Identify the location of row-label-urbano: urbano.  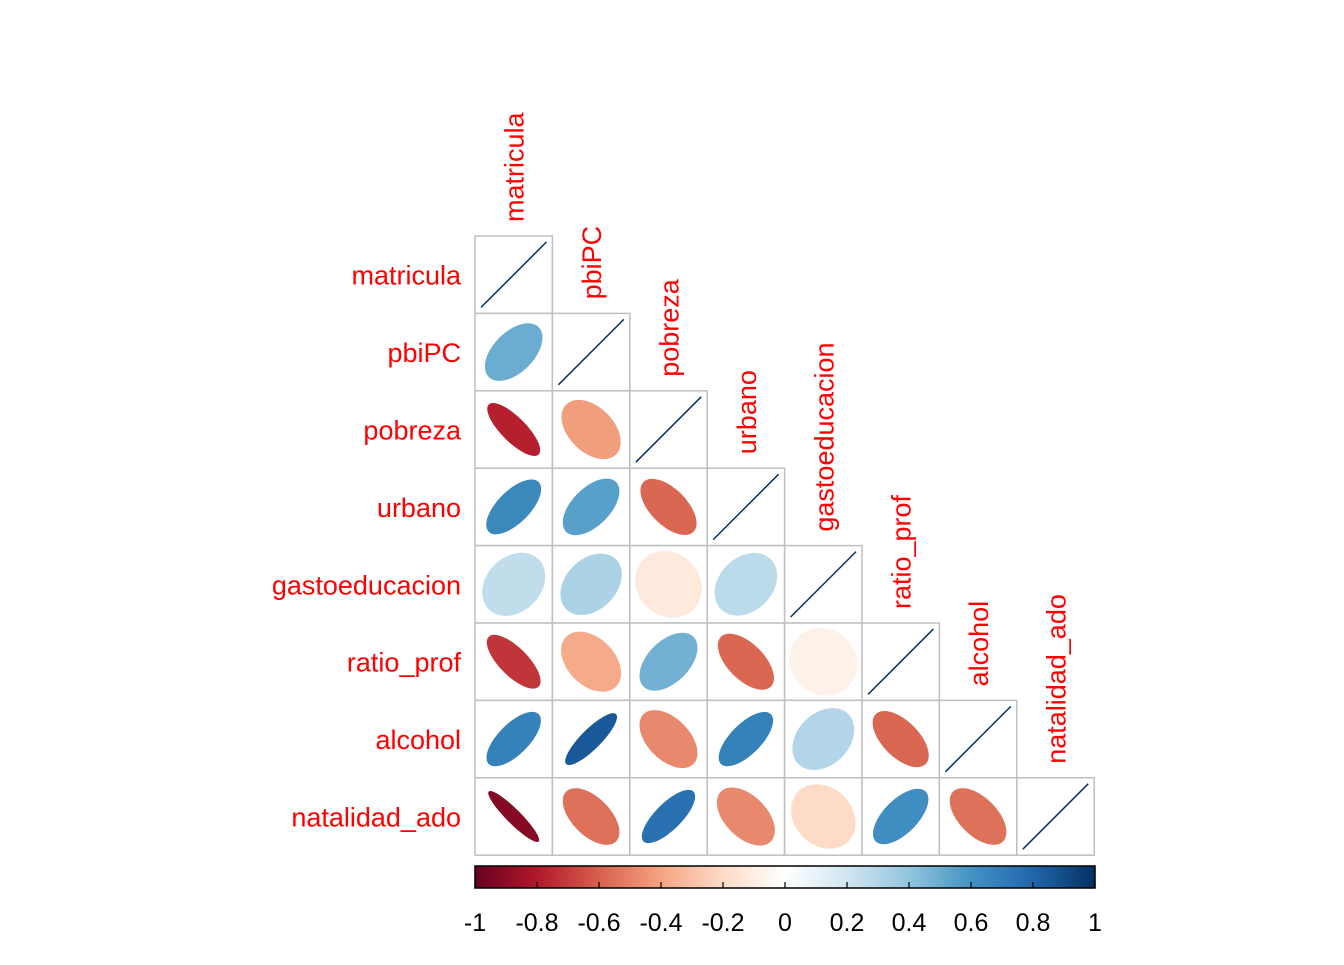
(419, 508).